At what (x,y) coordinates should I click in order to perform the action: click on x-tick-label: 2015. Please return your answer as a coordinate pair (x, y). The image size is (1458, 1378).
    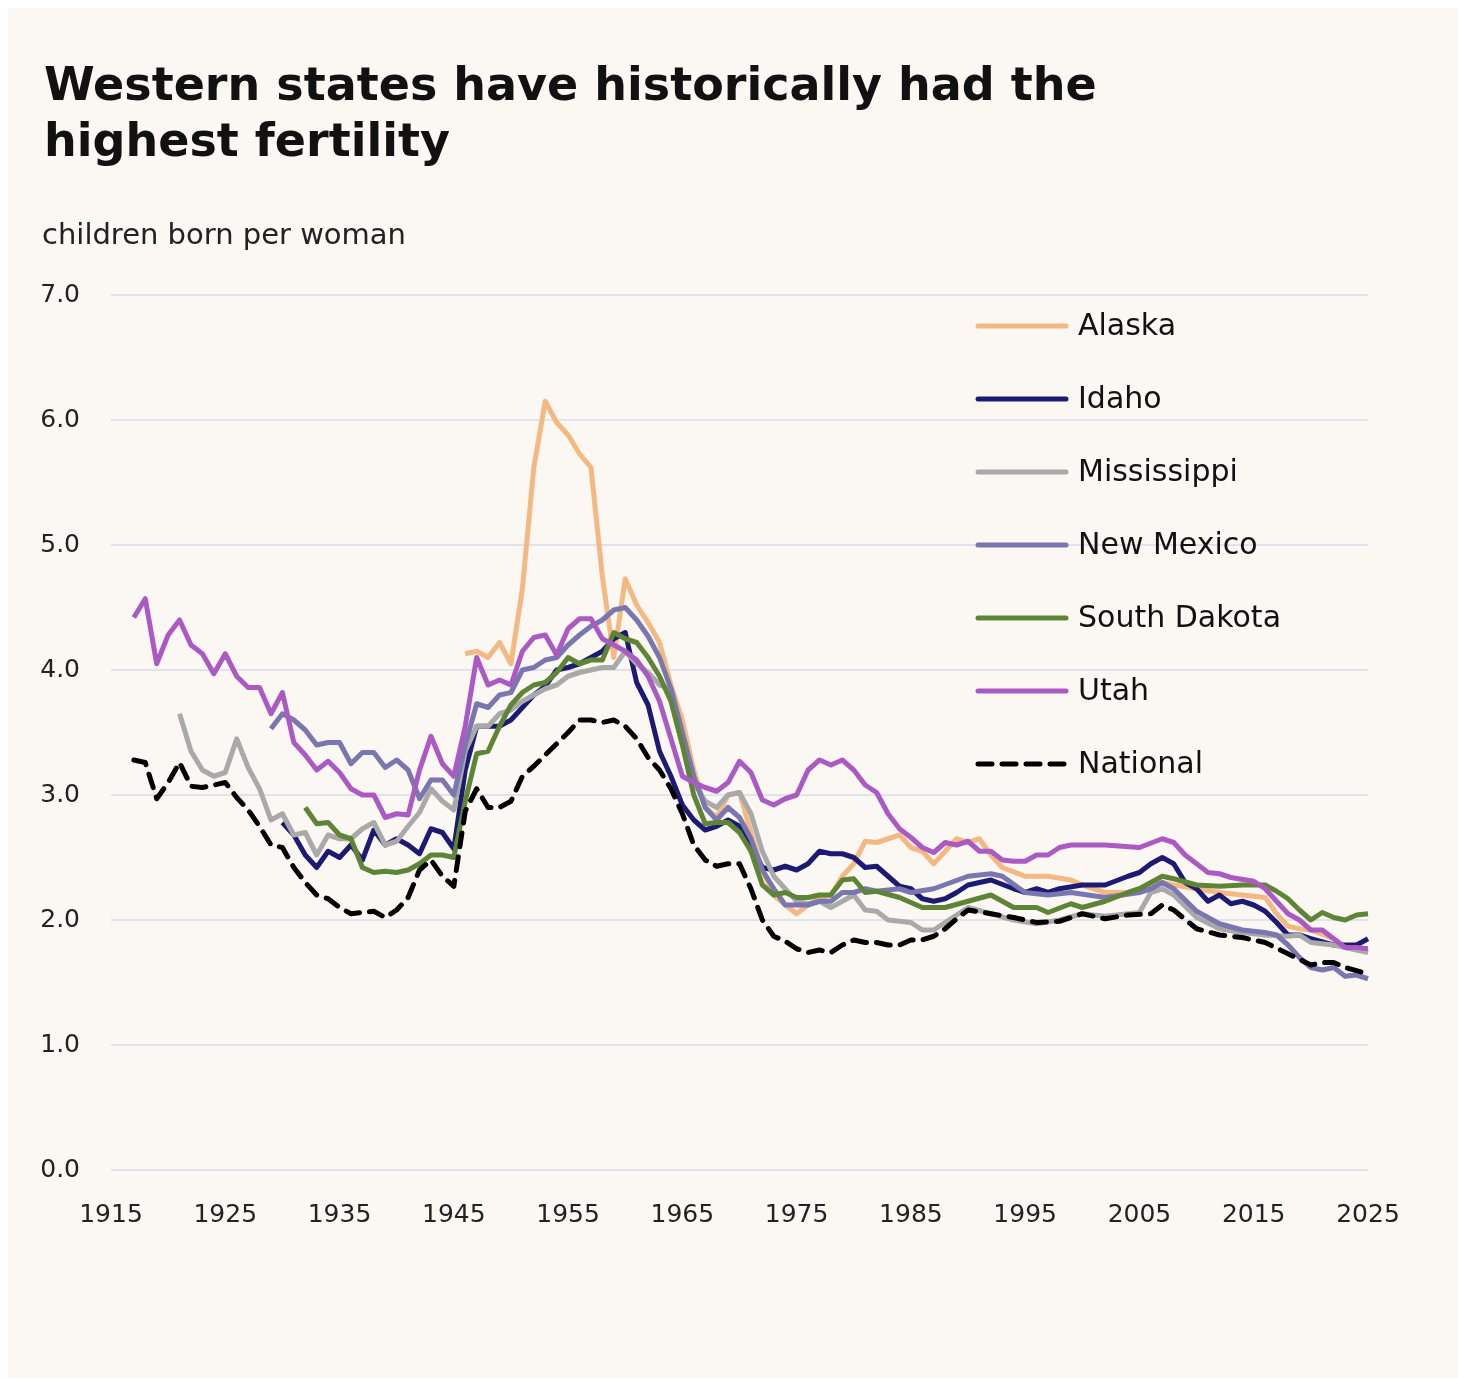
    Looking at the image, I should click on (1253, 1213).